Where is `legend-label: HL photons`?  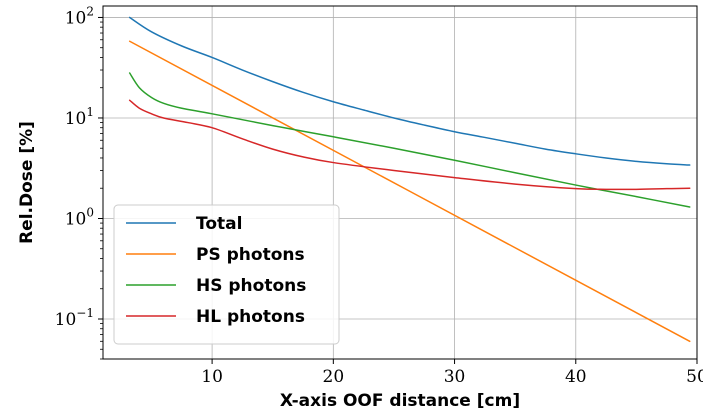
legend-label: HL photons is located at coordinates (250, 317).